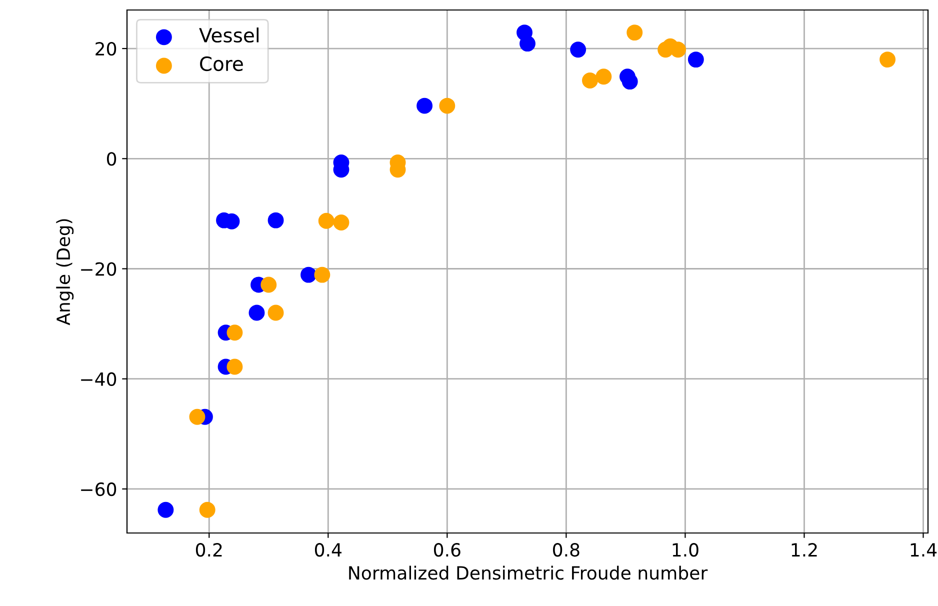  I want to click on x-axis-title: Normalized Densimetric Froude number, so click(528, 573).